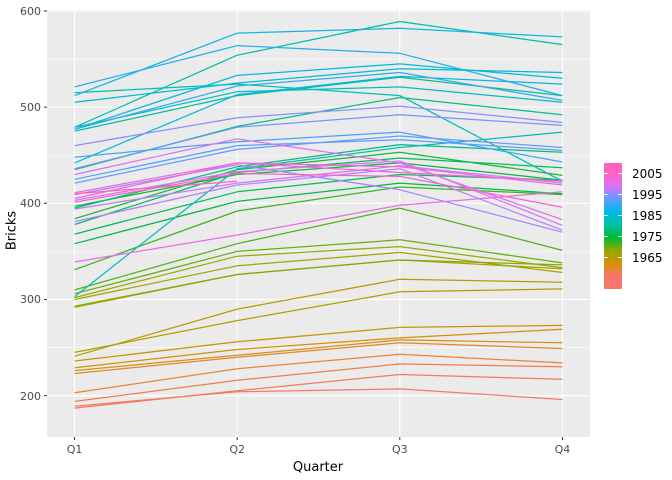 Image resolution: width=672 pixels, height=480 pixels. I want to click on series-line-1971, so click(318, 249).